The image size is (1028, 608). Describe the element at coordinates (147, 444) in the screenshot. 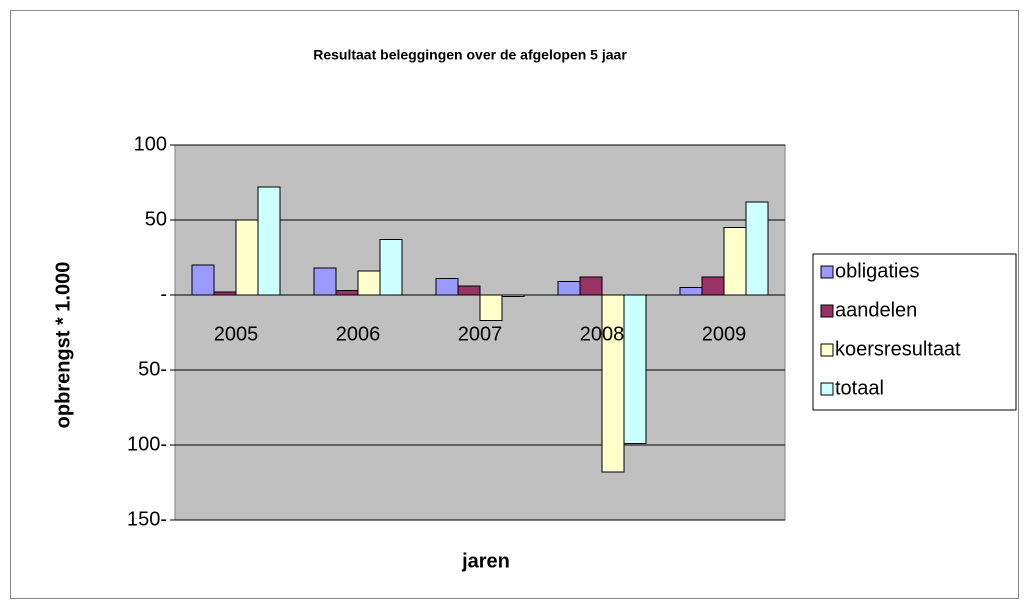

I see `y-tick-label: 100-` at that location.